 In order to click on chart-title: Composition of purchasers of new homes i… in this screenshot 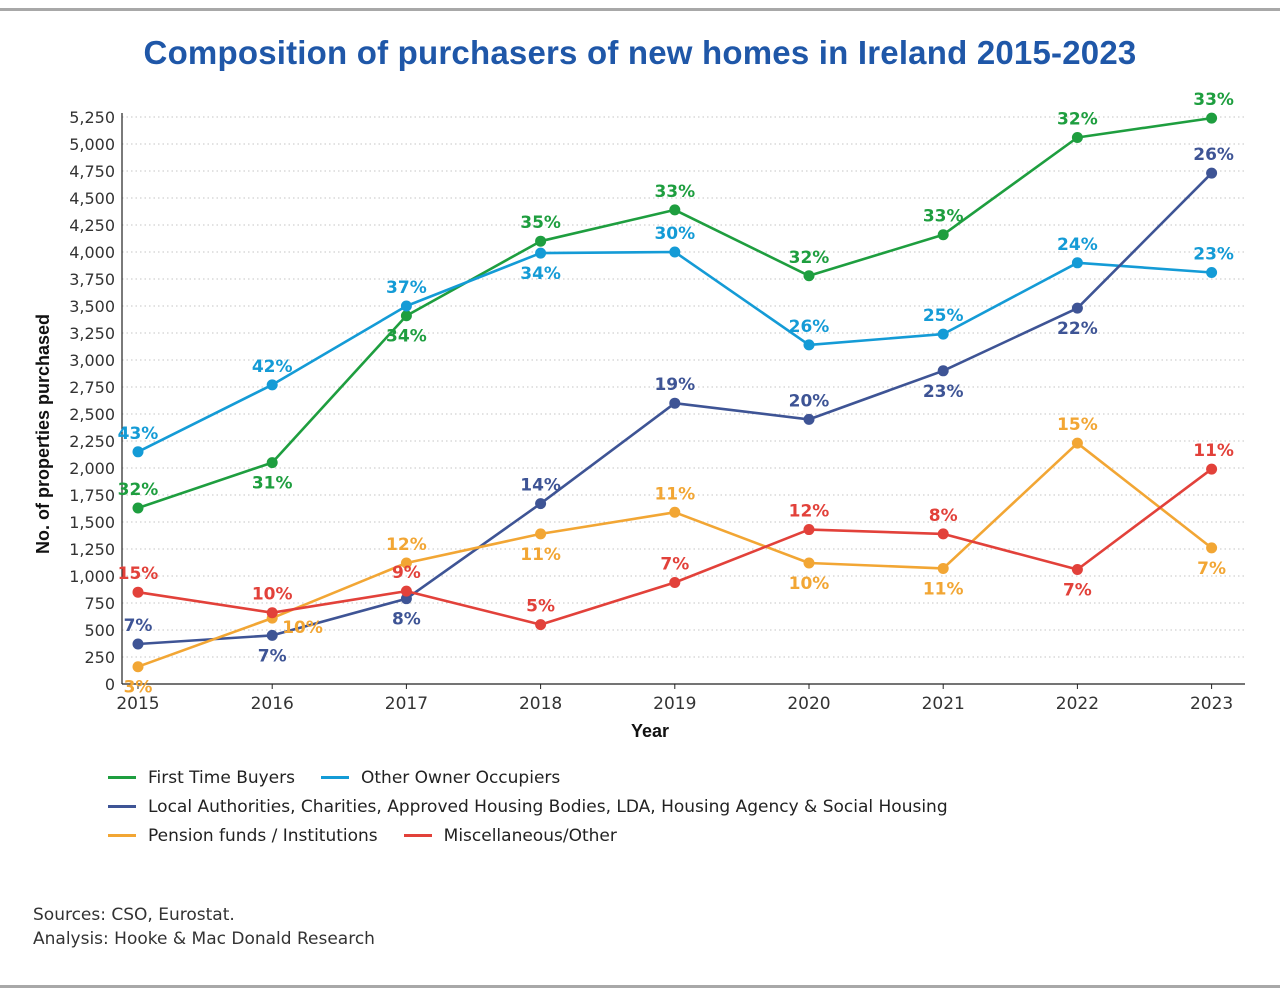, I will do `click(640, 52)`.